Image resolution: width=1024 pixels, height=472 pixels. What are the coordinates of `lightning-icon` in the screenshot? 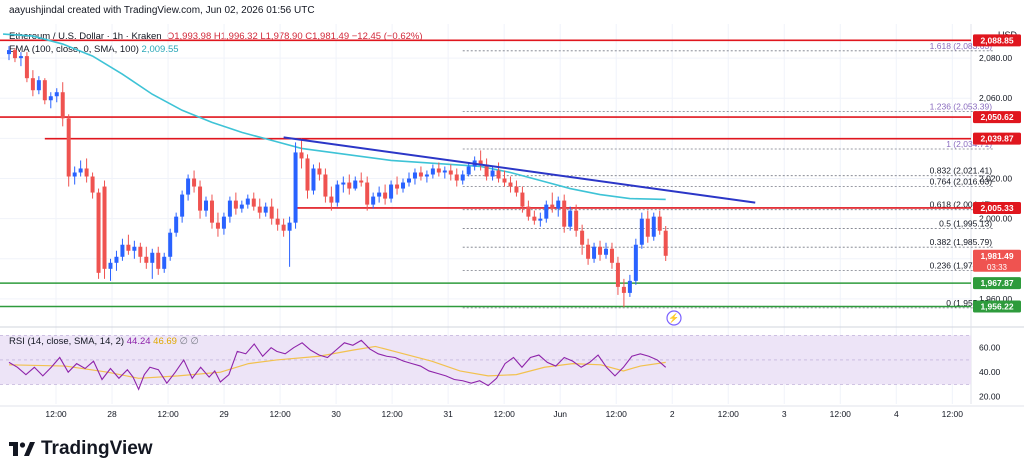 It's located at (674, 318).